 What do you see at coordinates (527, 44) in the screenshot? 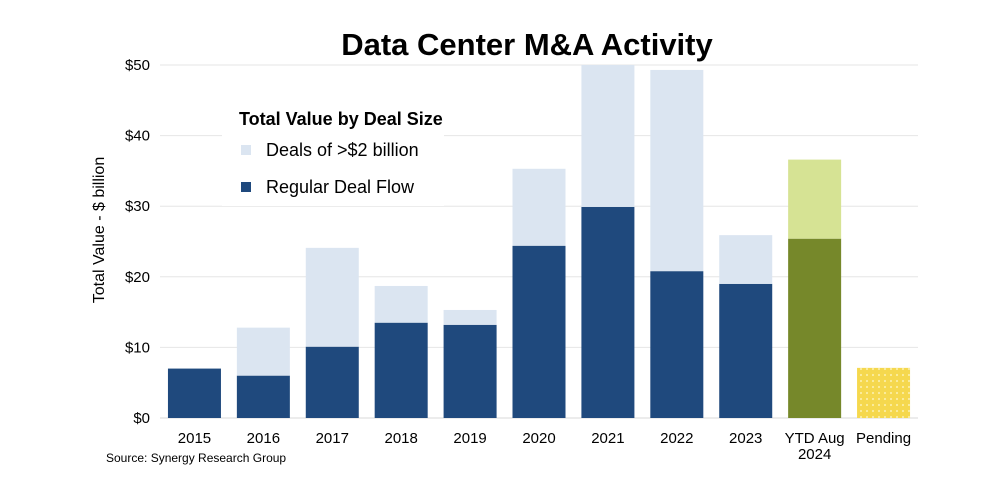
I see `chart-title: Data Center M&A Activity` at bounding box center [527, 44].